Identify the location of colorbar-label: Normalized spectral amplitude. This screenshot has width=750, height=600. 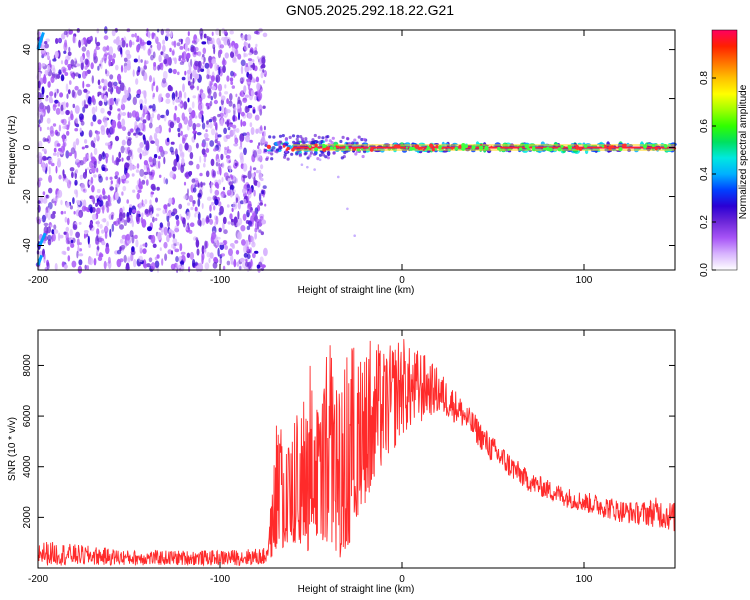
(743, 151).